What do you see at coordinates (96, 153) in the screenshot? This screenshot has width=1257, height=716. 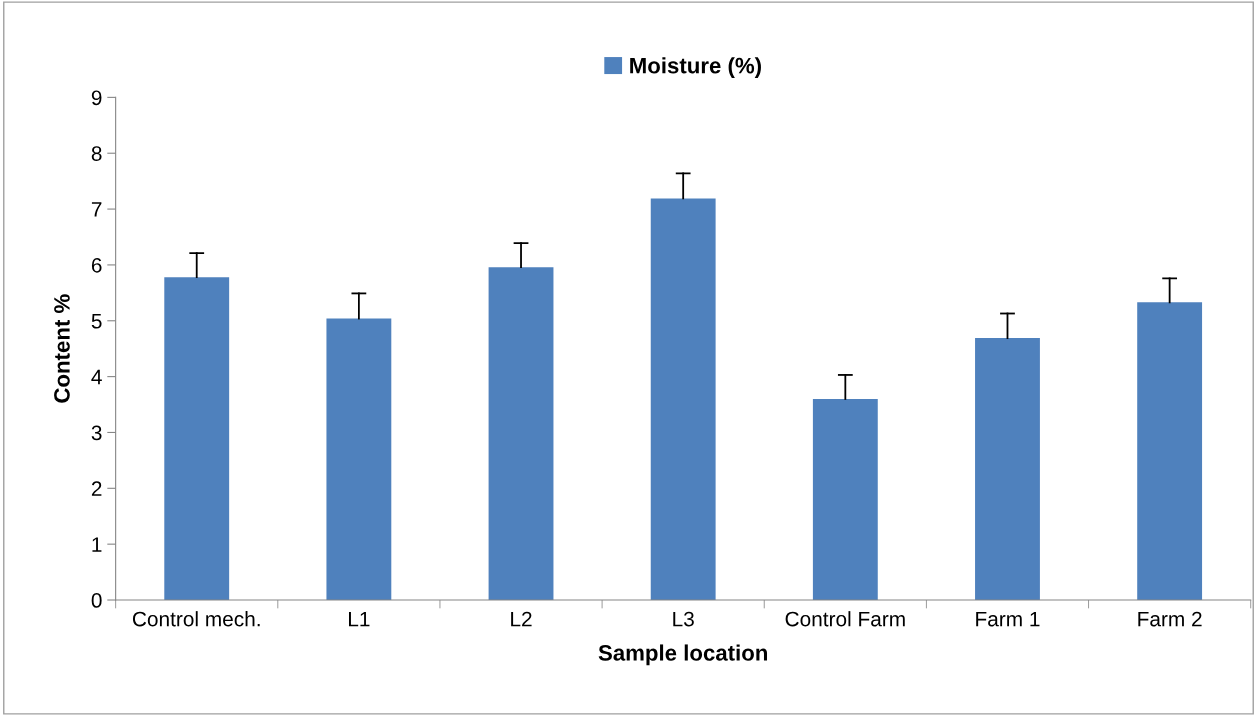 I see `y-tick-label: 8` at bounding box center [96, 153].